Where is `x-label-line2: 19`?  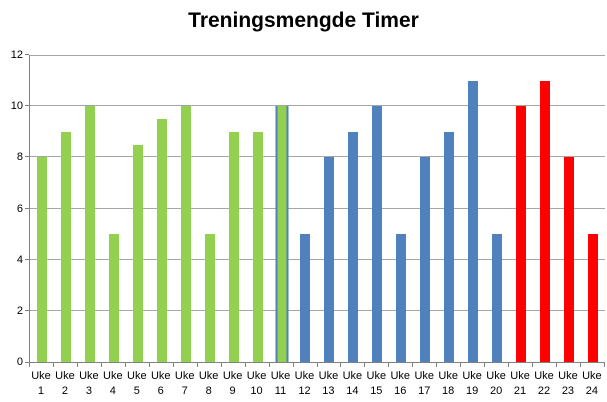
x-label-line2: 19 is located at coordinates (472, 391).